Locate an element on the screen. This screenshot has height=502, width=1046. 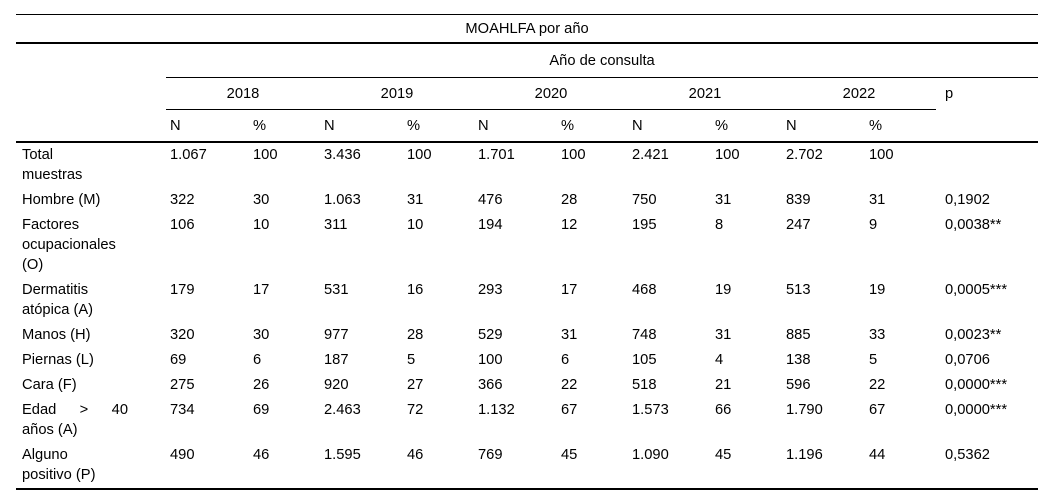
row-label-line: años (A) is located at coordinates (50, 430).